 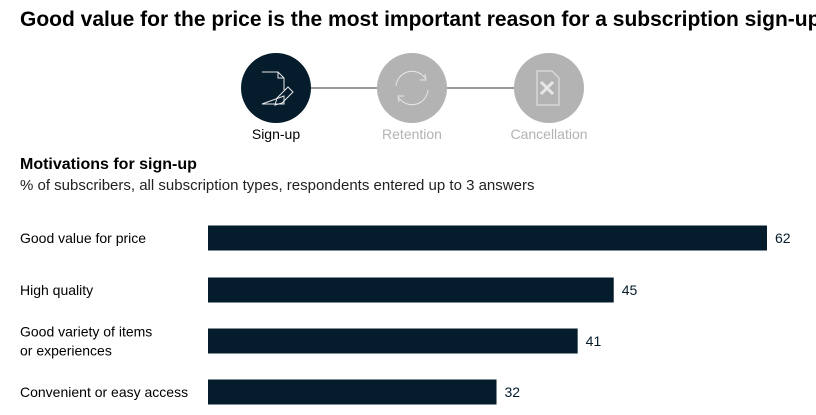 I want to click on category-label: or experiences, so click(x=66, y=351).